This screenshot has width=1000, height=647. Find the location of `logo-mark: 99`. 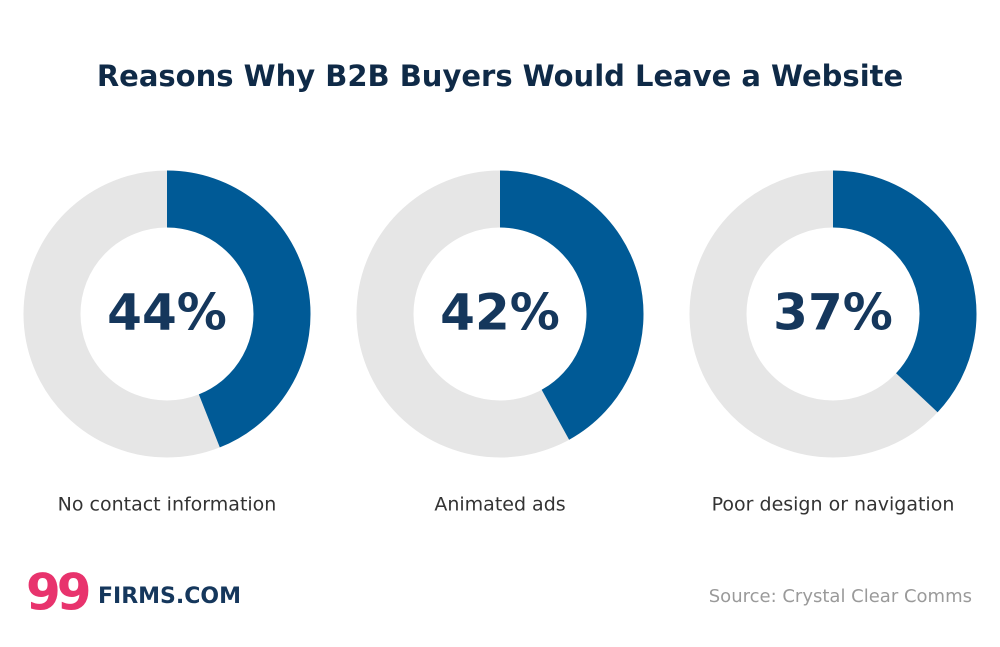

logo-mark: 99 is located at coordinates (57, 593).